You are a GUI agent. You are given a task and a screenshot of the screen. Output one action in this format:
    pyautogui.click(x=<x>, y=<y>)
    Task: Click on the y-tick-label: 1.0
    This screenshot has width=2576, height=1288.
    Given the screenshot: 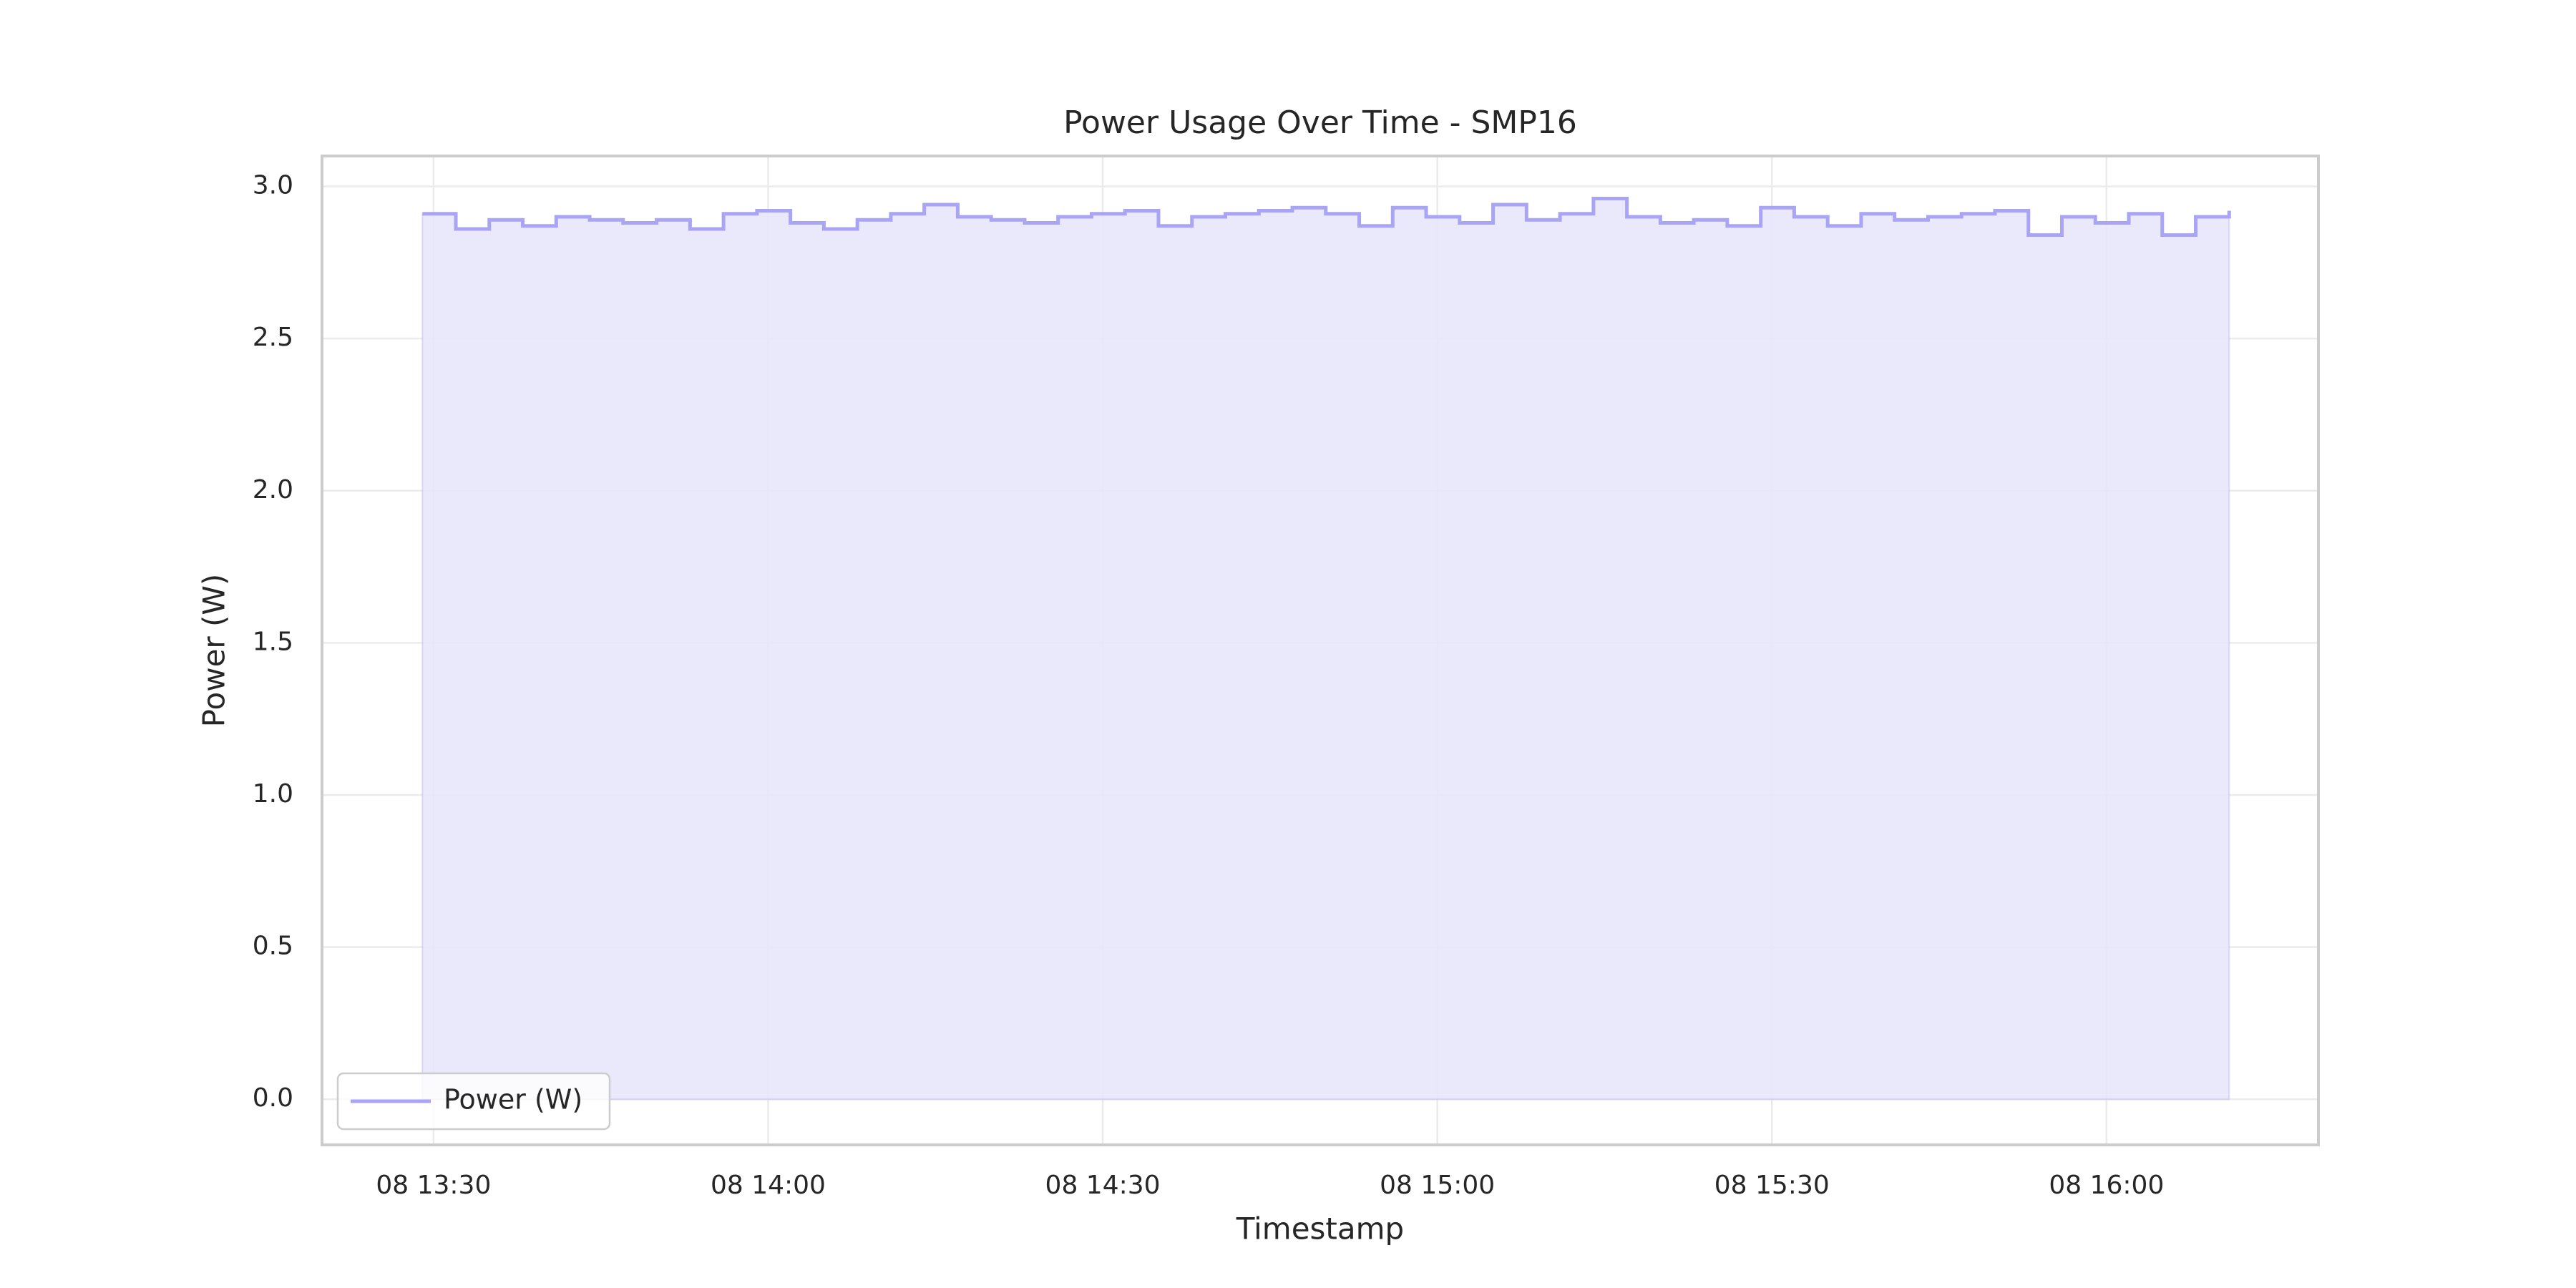 What is the action you would take?
    pyautogui.click(x=273, y=794)
    